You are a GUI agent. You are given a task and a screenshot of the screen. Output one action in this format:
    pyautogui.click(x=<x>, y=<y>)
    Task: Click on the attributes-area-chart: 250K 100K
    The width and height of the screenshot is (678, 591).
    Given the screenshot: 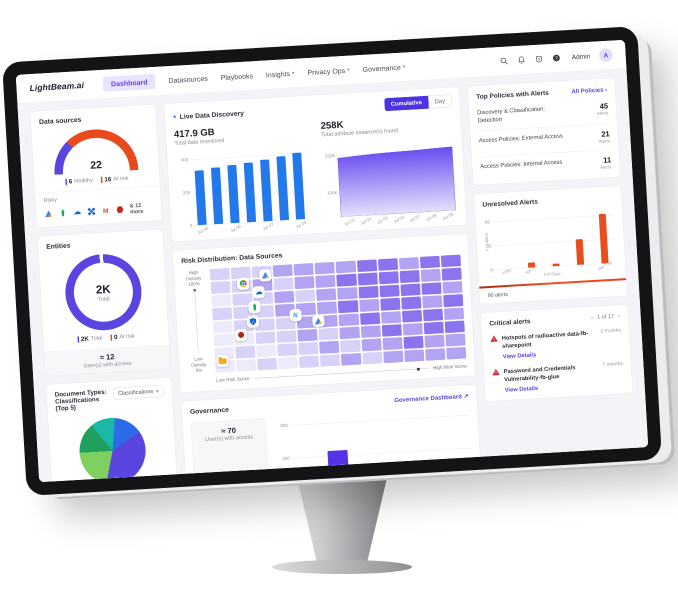 What is the action you would take?
    pyautogui.click(x=390, y=176)
    